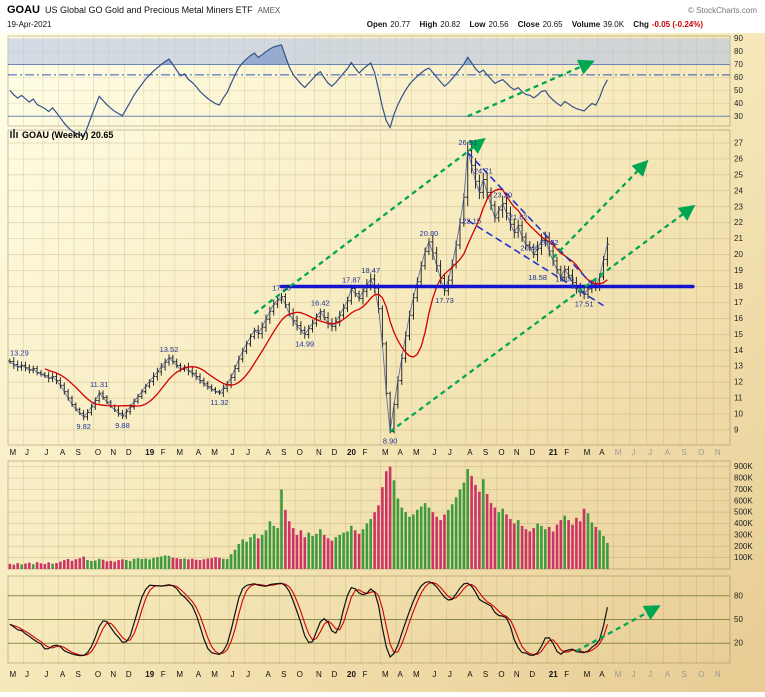  What do you see at coordinates (169, 349) in the screenshot?
I see `price-annotation-label: 13.52` at bounding box center [169, 349].